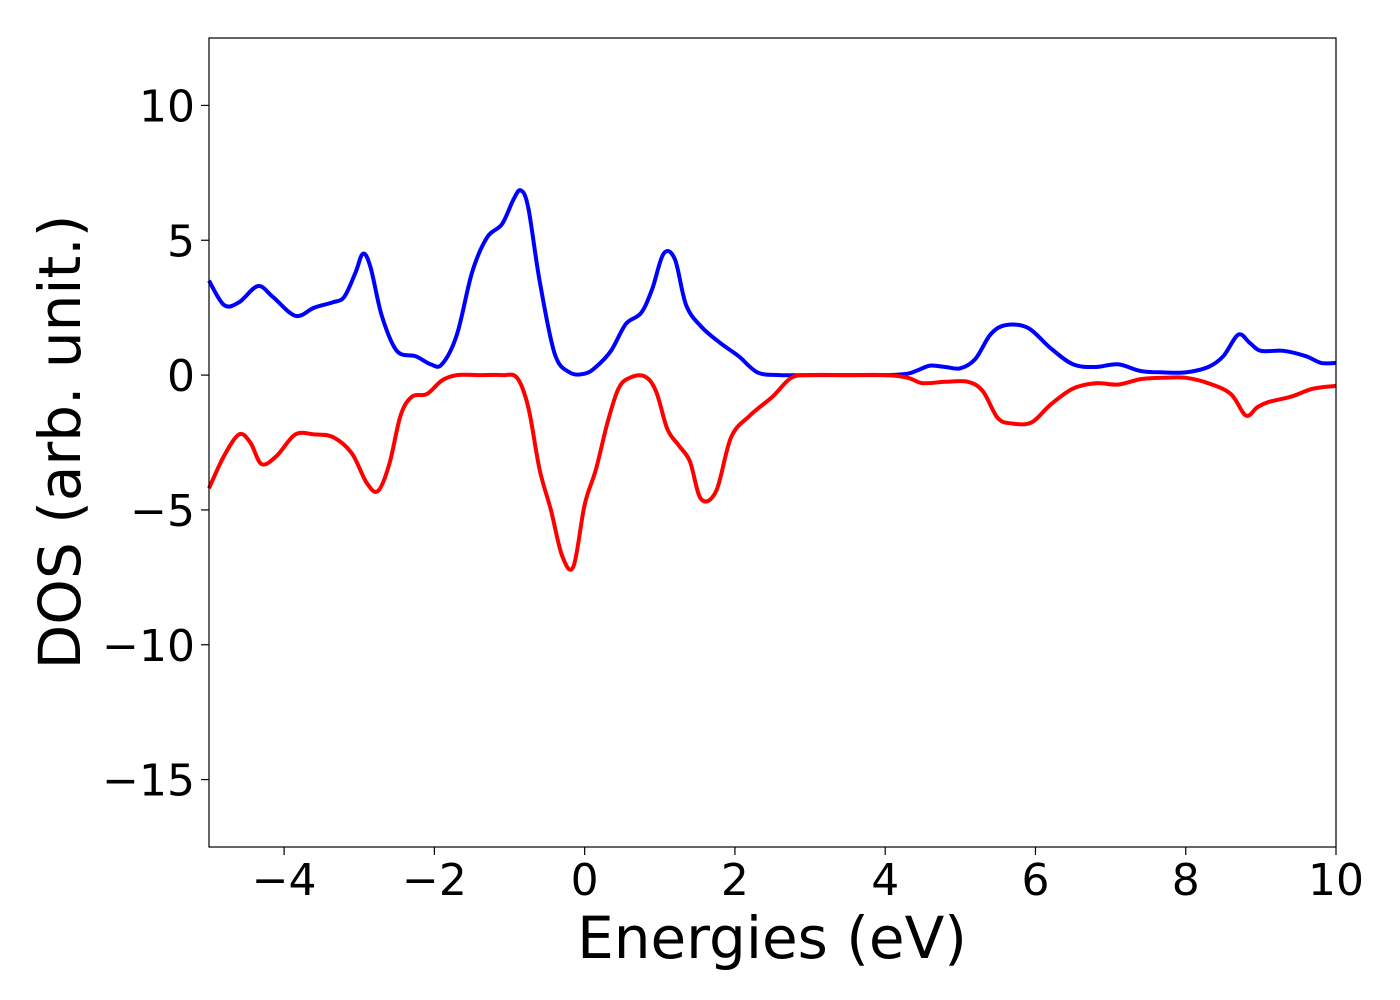 The height and width of the screenshot is (1000, 1400). Describe the element at coordinates (1035, 880) in the screenshot. I see `x-tick-label: 6` at that location.